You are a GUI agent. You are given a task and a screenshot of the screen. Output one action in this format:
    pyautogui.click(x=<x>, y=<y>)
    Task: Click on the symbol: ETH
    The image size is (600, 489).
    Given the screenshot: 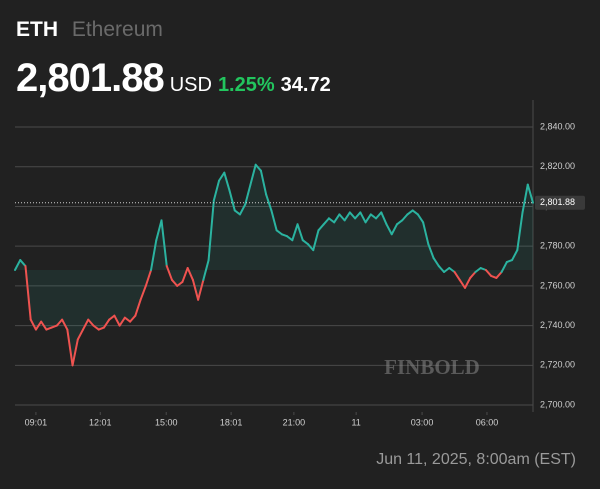 What is the action you would take?
    pyautogui.click(x=37, y=29)
    